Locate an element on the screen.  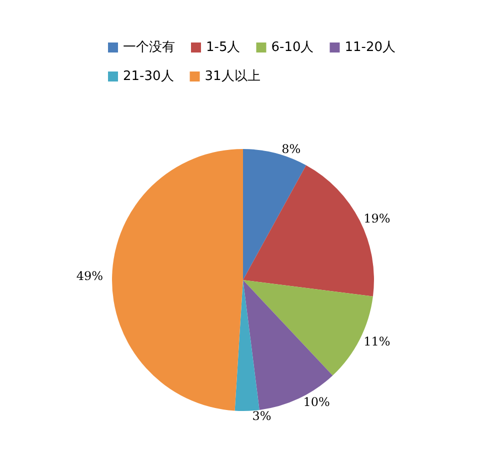
legend-label: 6-10人 is located at coordinates (292, 47).